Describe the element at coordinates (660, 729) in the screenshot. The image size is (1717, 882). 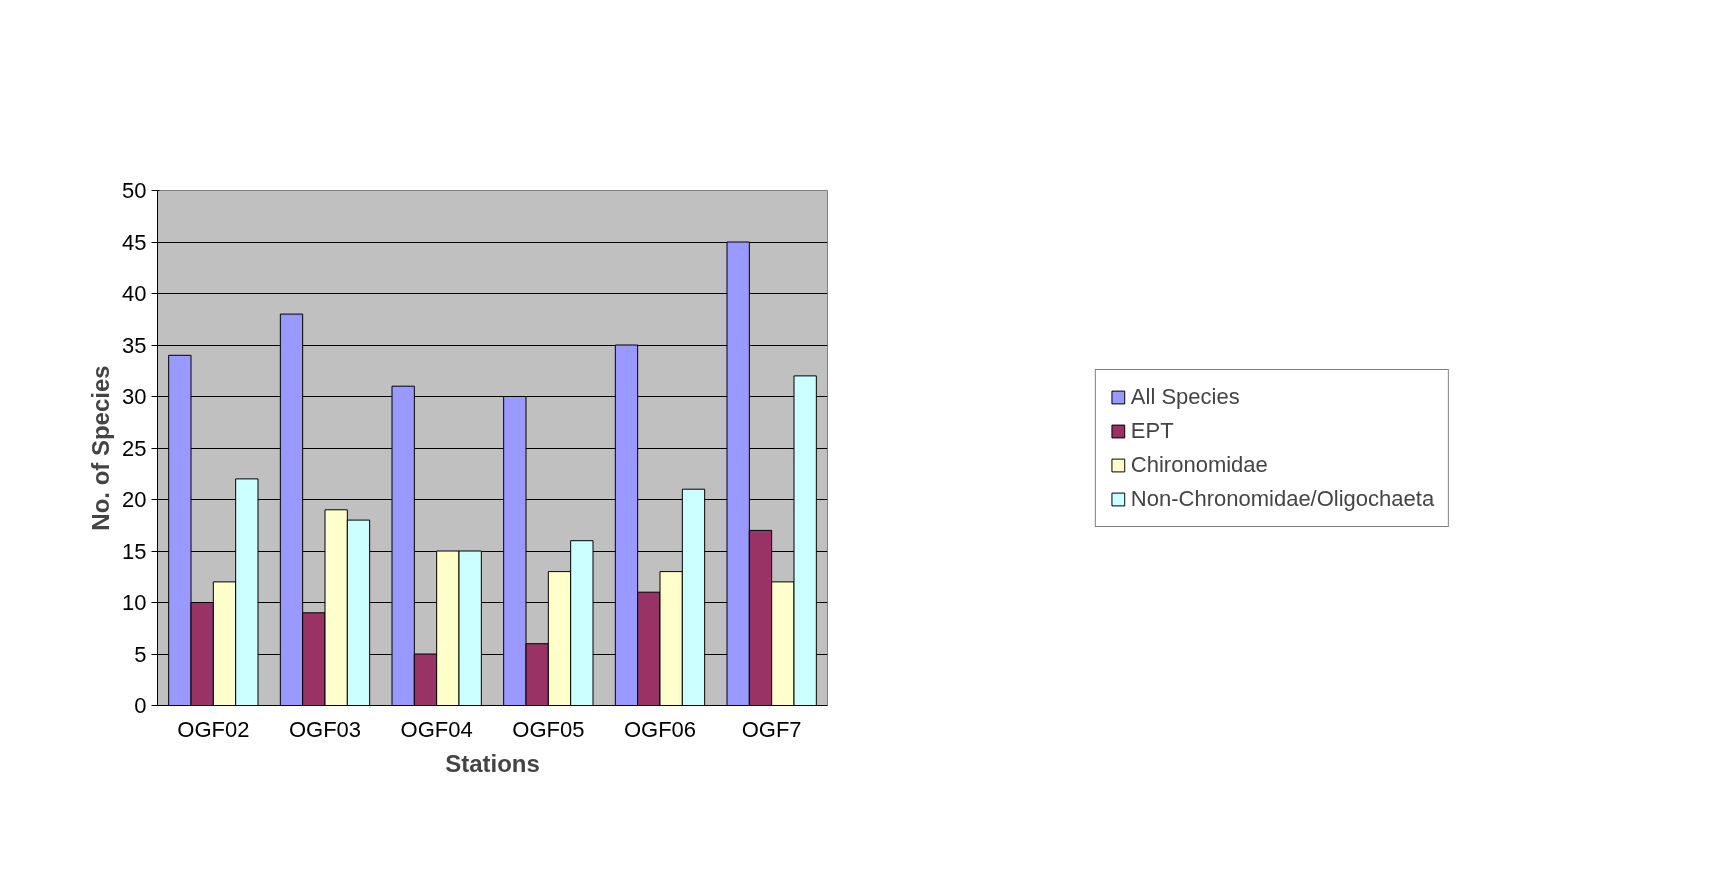
I see `x-tick-label: OGF06` at that location.